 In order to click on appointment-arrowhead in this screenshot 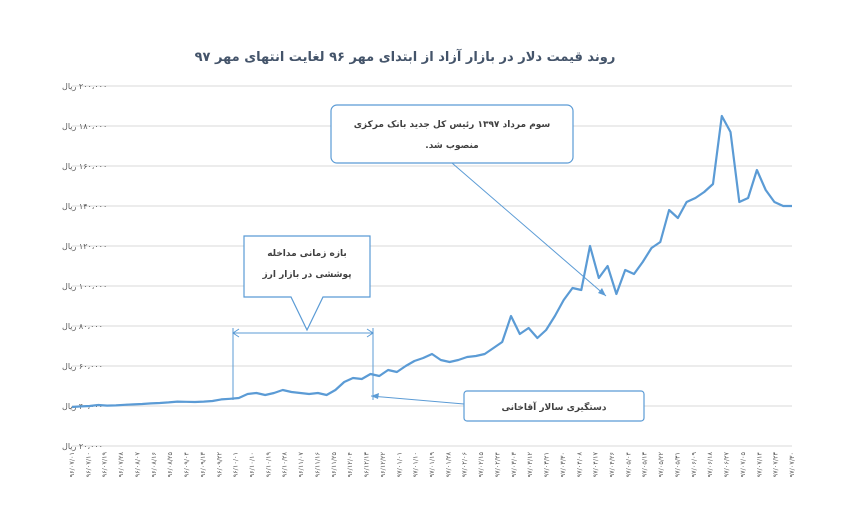, I will do `click(602, 292)`.